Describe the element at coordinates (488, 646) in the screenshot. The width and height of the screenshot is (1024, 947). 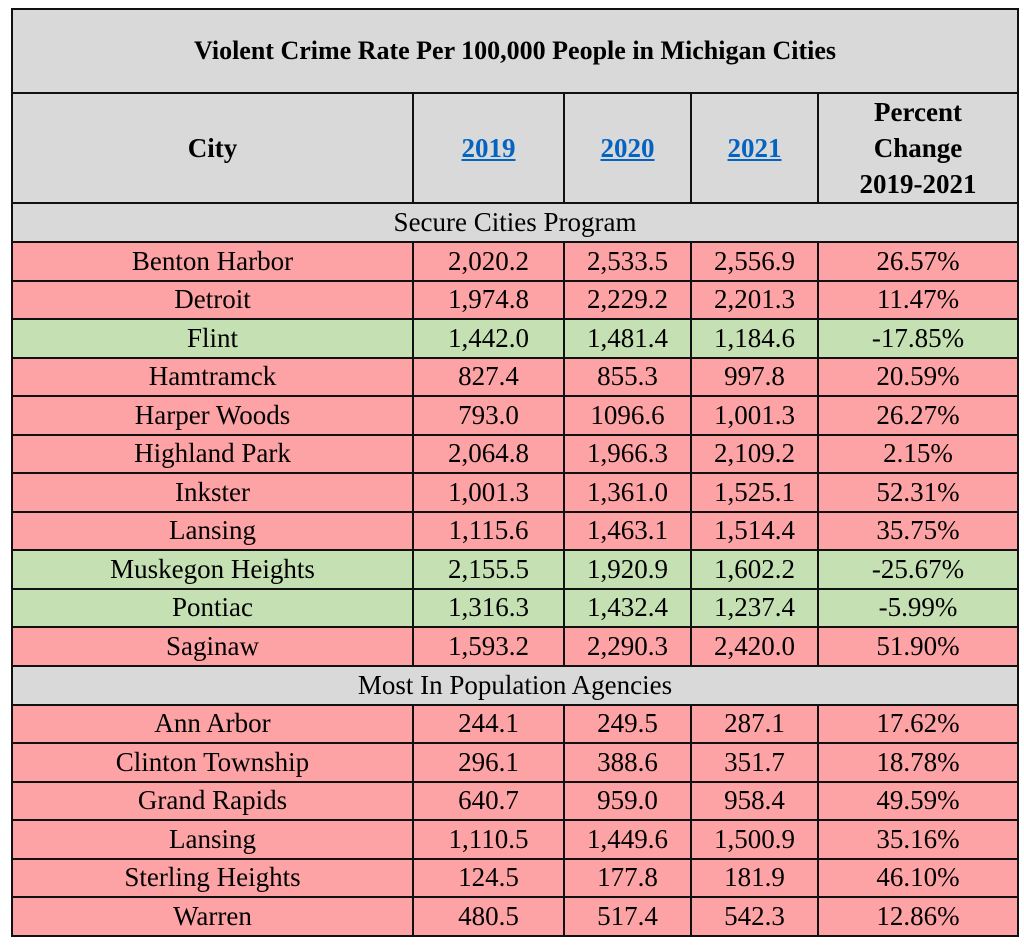
I see `value-2019: 1,593.2` at that location.